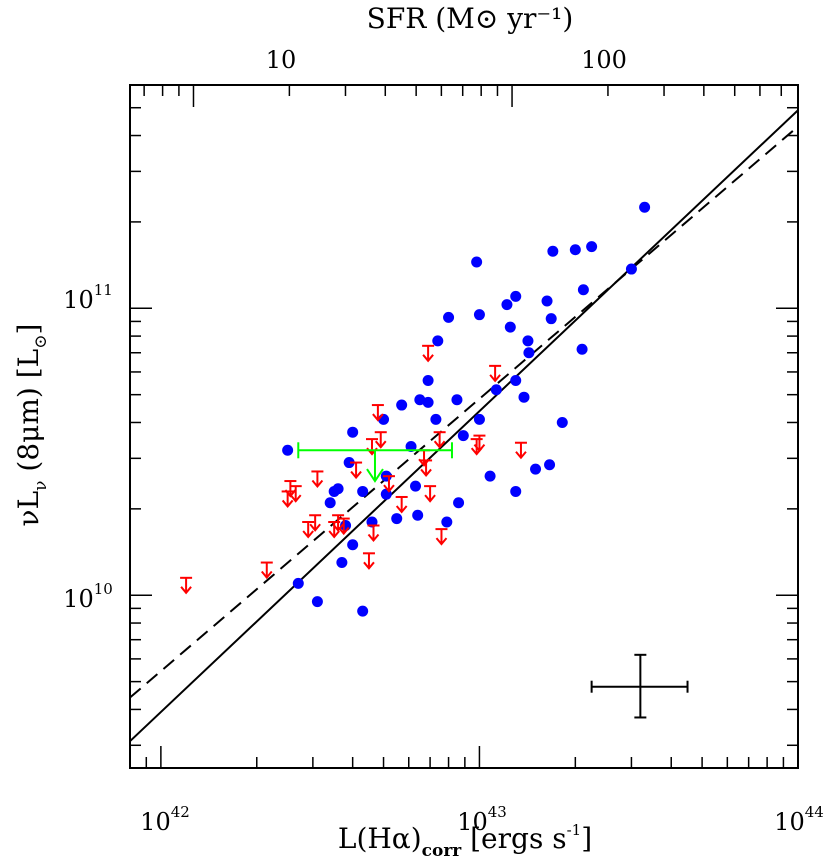 The height and width of the screenshot is (859, 830). What do you see at coordinates (375, 462) in the screenshot?
I see `stacked-point` at bounding box center [375, 462].